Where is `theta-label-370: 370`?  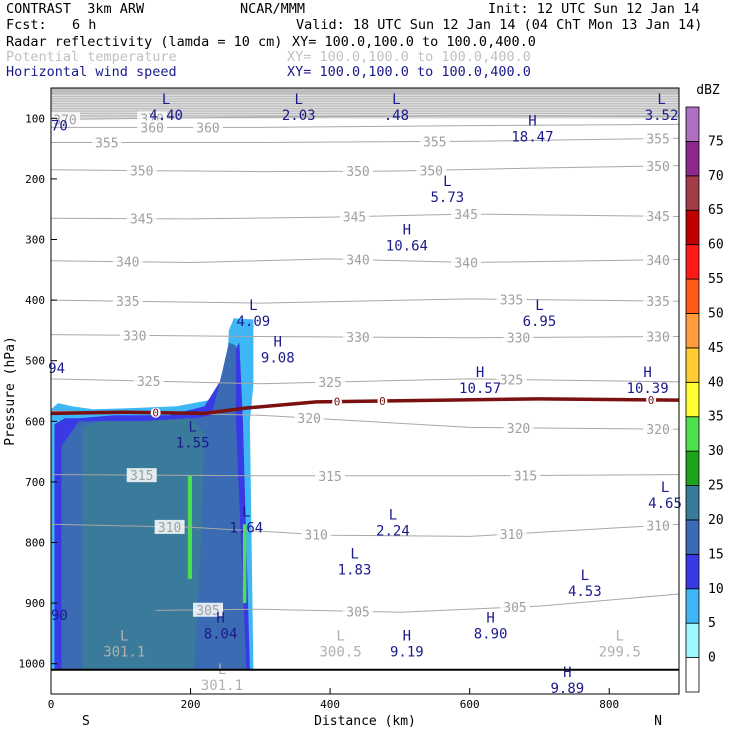
theta-label-370: 370 is located at coordinates (64, 120).